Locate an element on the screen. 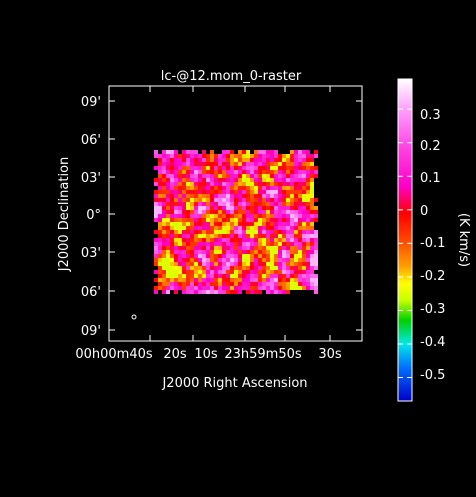 This screenshot has width=476, height=497. chart-title: lc-@12.mom_0-raster is located at coordinates (231, 76).